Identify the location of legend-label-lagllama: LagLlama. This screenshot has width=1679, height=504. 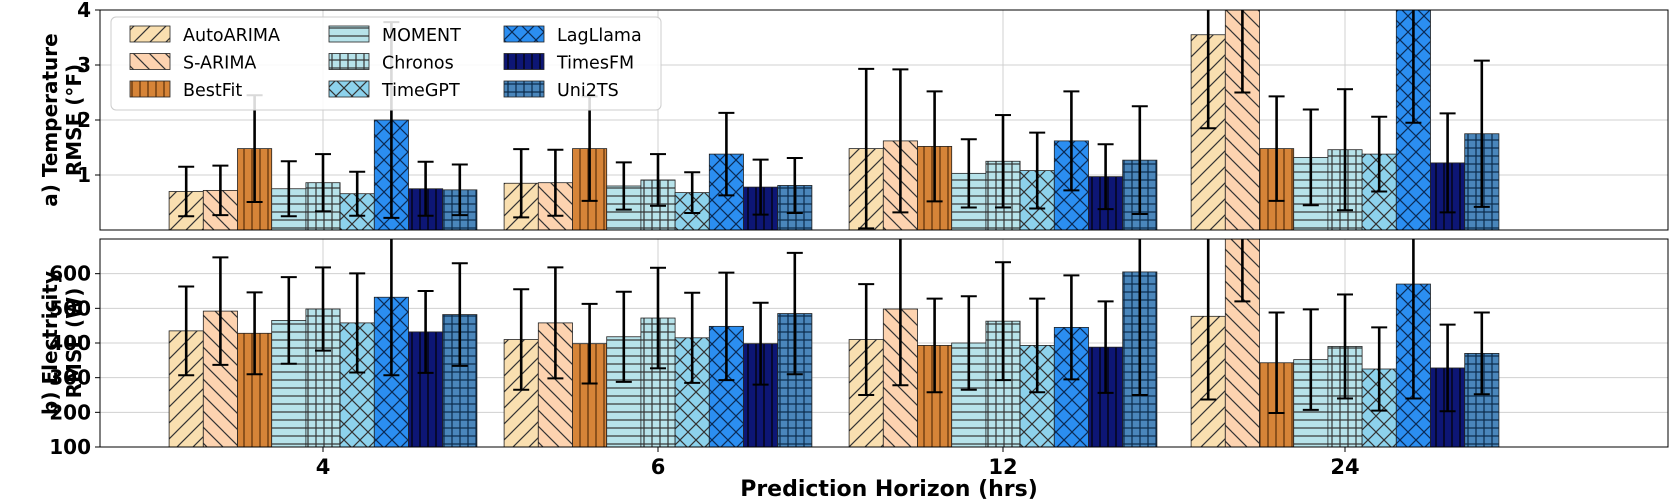
(599, 36).